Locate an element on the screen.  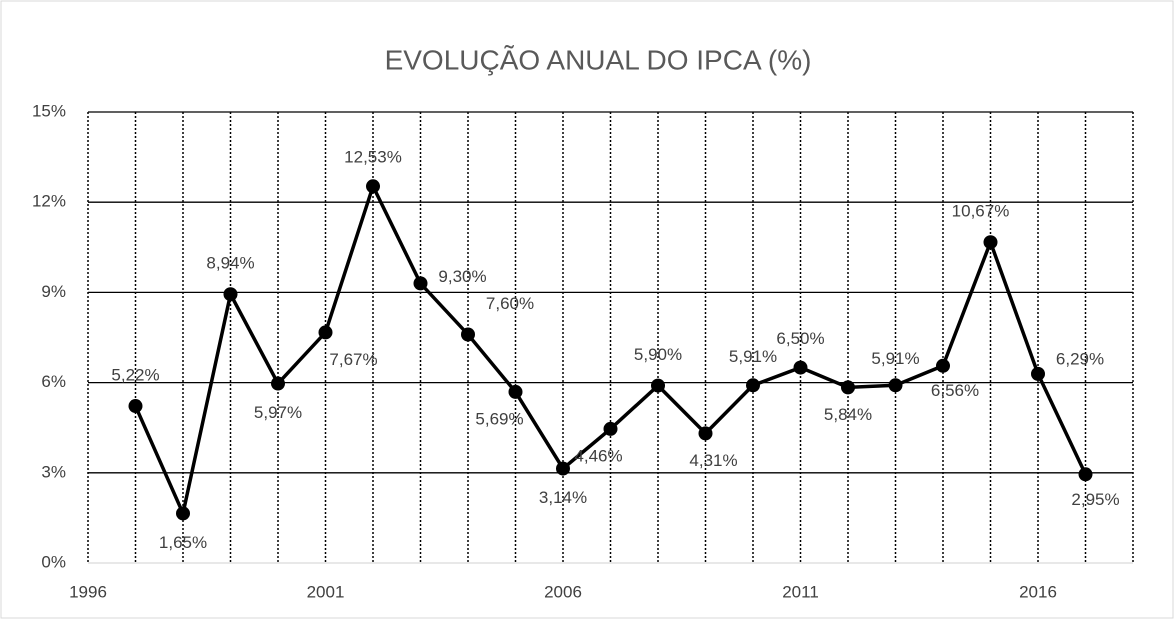
data-label: 10,67% is located at coordinates (981, 211).